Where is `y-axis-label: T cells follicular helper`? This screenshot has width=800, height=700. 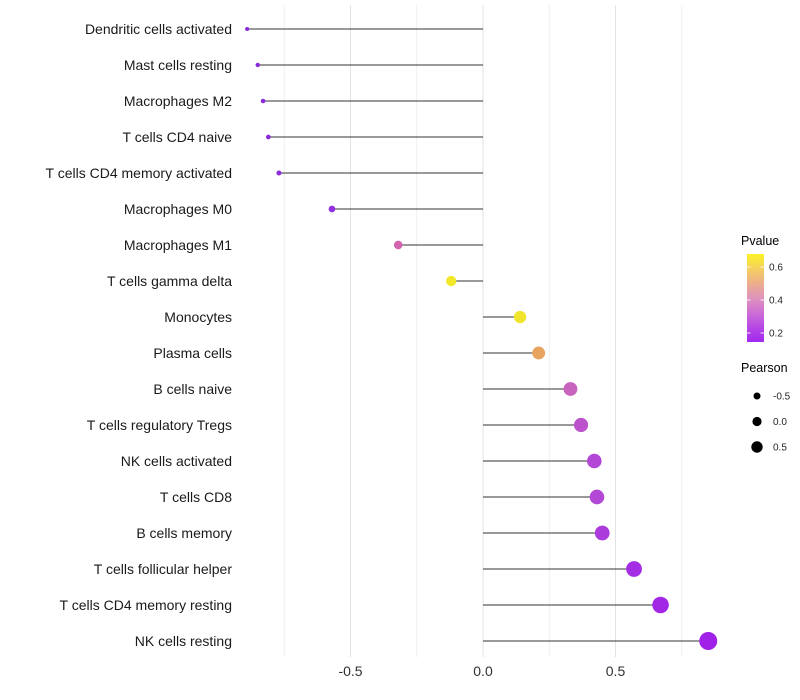 y-axis-label: T cells follicular helper is located at coordinates (163, 569).